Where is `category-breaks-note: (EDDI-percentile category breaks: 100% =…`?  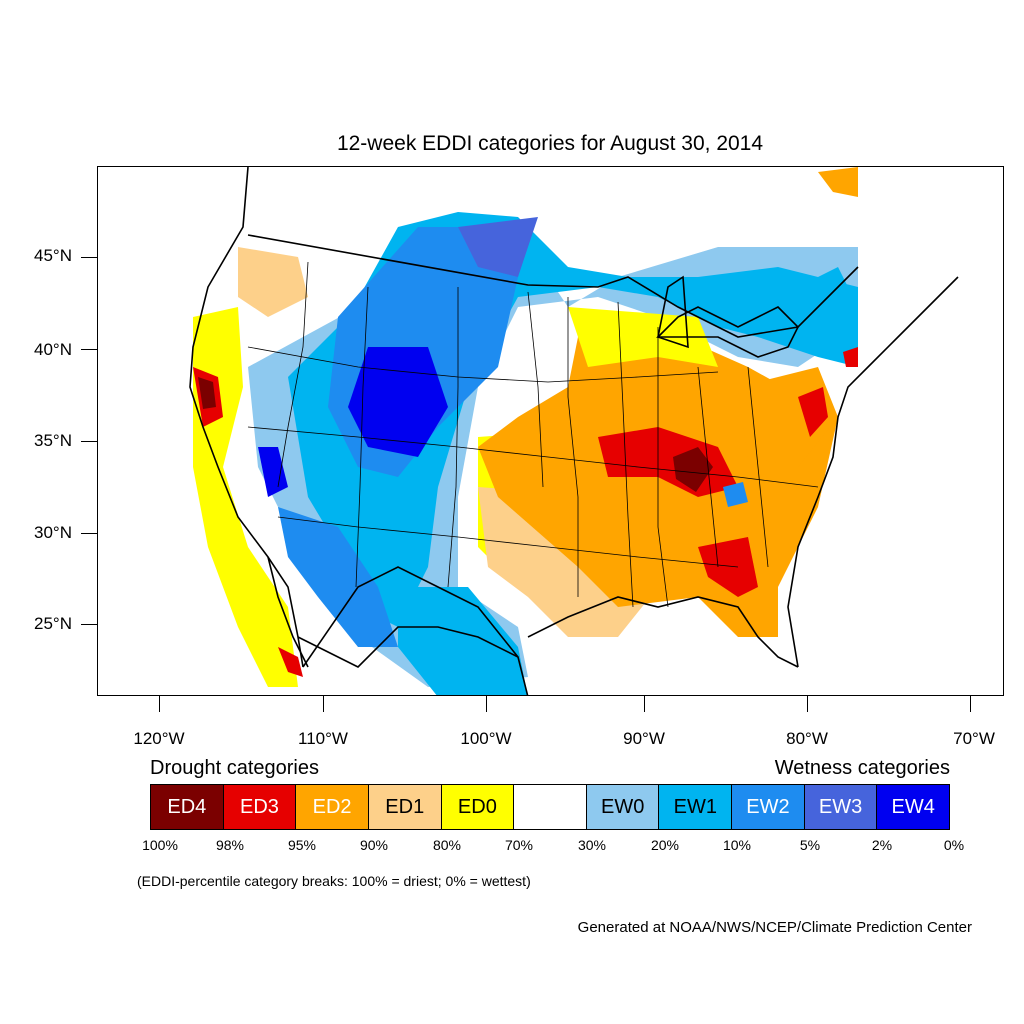 category-breaks-note: (EDDI-percentile category breaks: 100% =… is located at coordinates (334, 881).